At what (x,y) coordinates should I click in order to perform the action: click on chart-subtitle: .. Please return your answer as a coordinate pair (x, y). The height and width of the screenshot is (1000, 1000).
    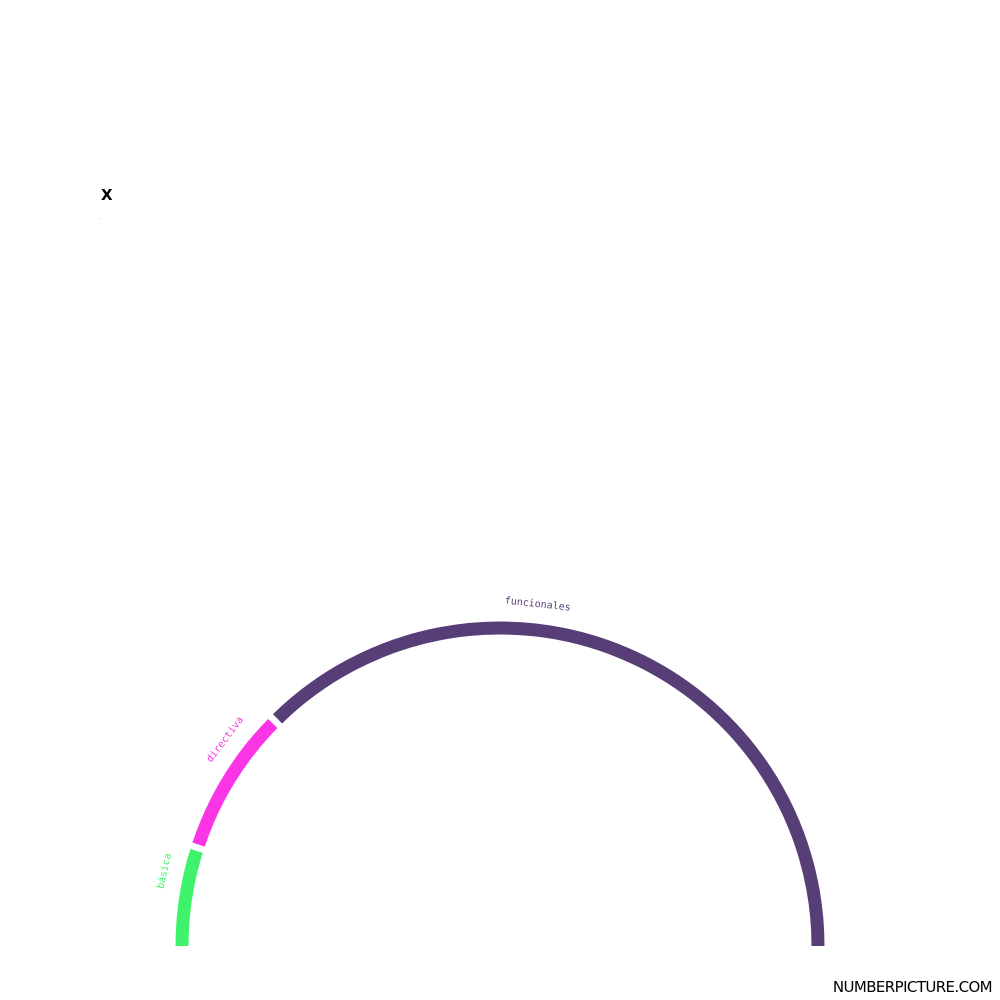
    Looking at the image, I should click on (100, 217).